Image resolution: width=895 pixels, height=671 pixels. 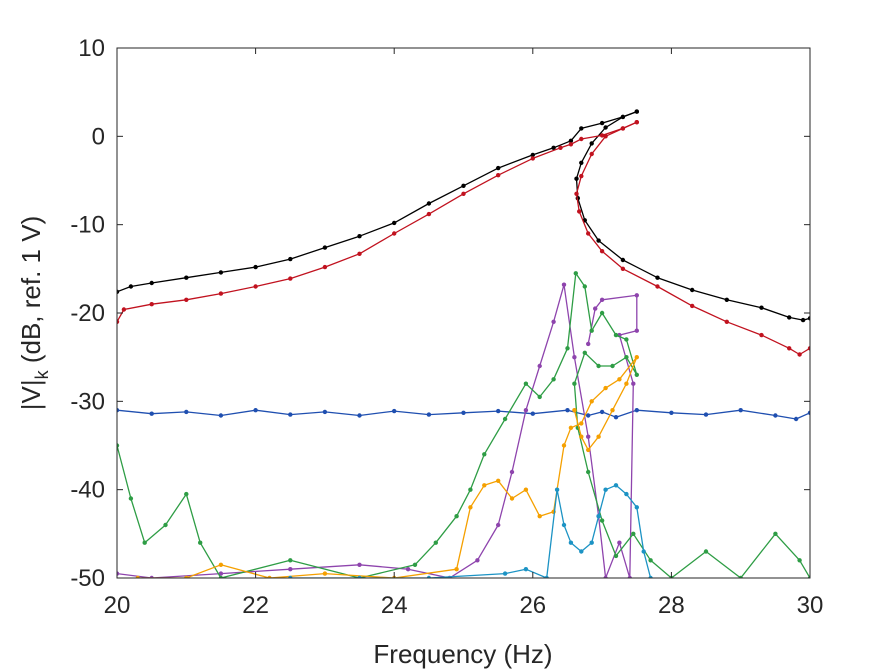 I want to click on y-axis-label-subscript: k, so click(x=42, y=374).